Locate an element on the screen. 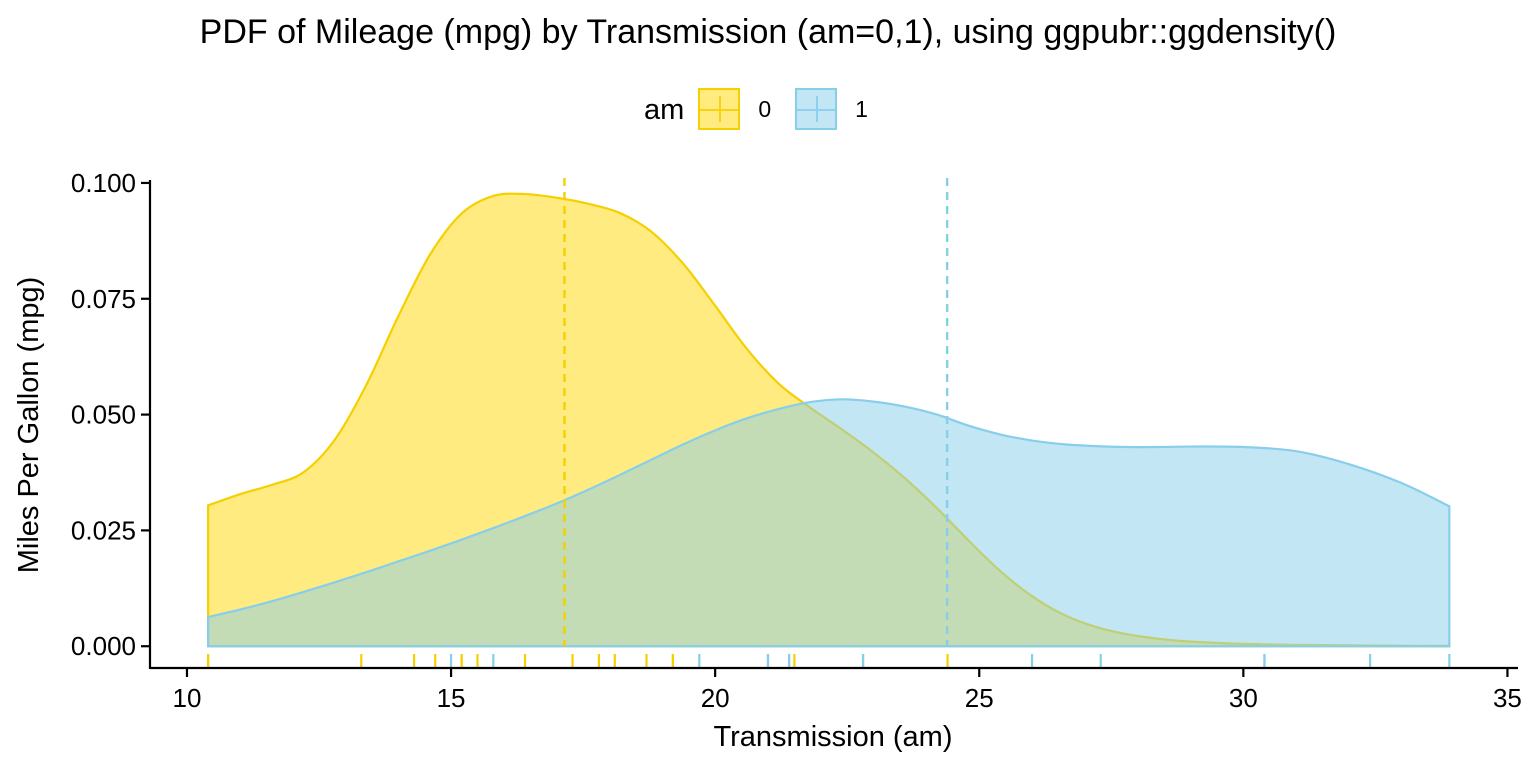  y-axis-title: Miles Per Gallon (mpg) is located at coordinates (29, 425).